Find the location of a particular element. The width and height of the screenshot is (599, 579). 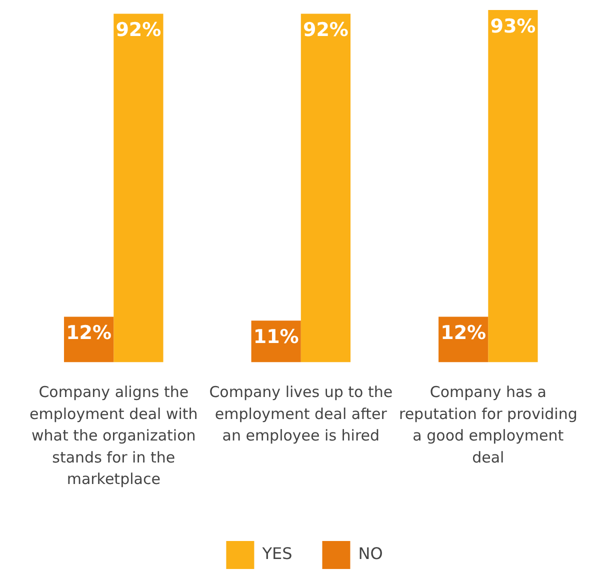

data-label: 11% is located at coordinates (276, 337).